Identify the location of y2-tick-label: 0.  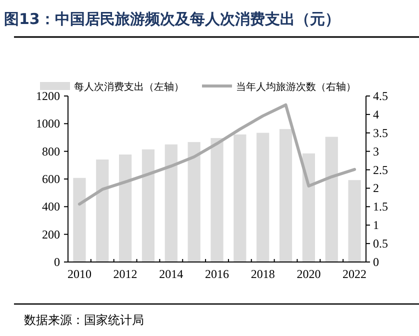
(376, 262).